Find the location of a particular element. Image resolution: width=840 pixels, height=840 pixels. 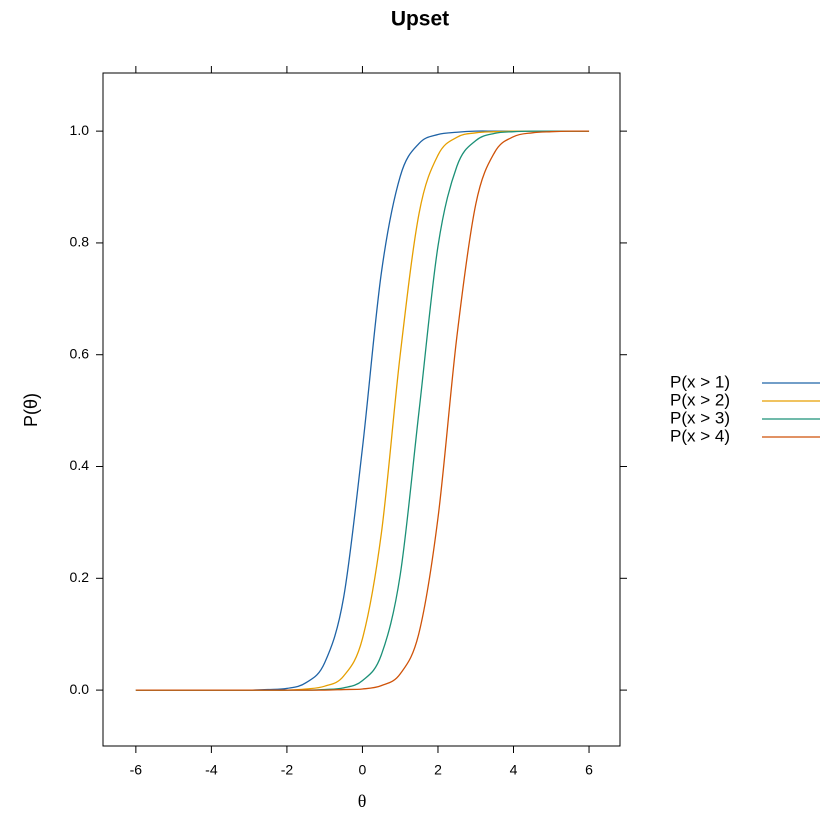

legend-label: P(x > 3) is located at coordinates (700, 417).